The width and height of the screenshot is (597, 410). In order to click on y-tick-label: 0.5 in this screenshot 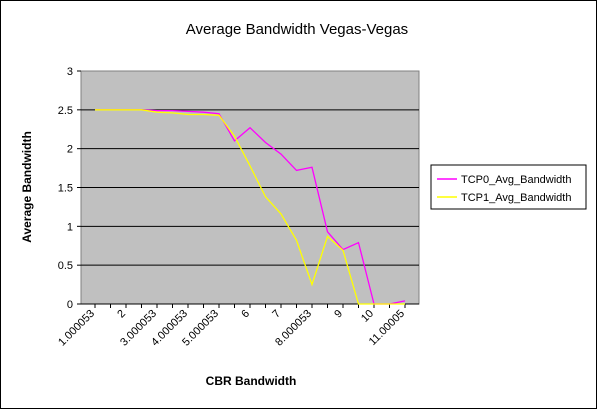, I will do `click(65, 266)`.